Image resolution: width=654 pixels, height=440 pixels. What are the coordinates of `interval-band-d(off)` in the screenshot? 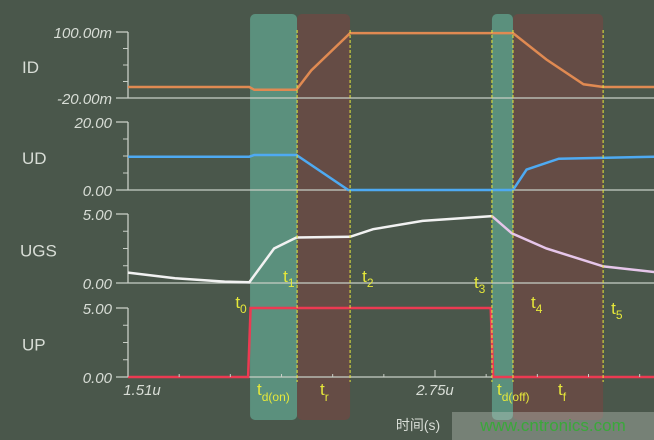 It's located at (502, 217).